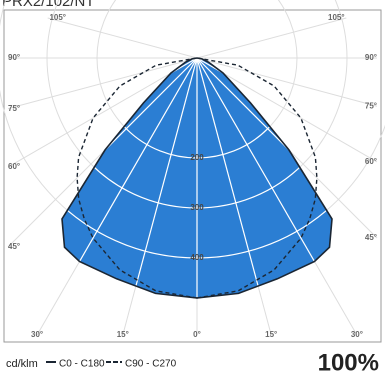 The width and height of the screenshot is (385, 382). Describe the element at coordinates (197, 157) in the screenshot. I see `radial-tick-label: 200` at that location.